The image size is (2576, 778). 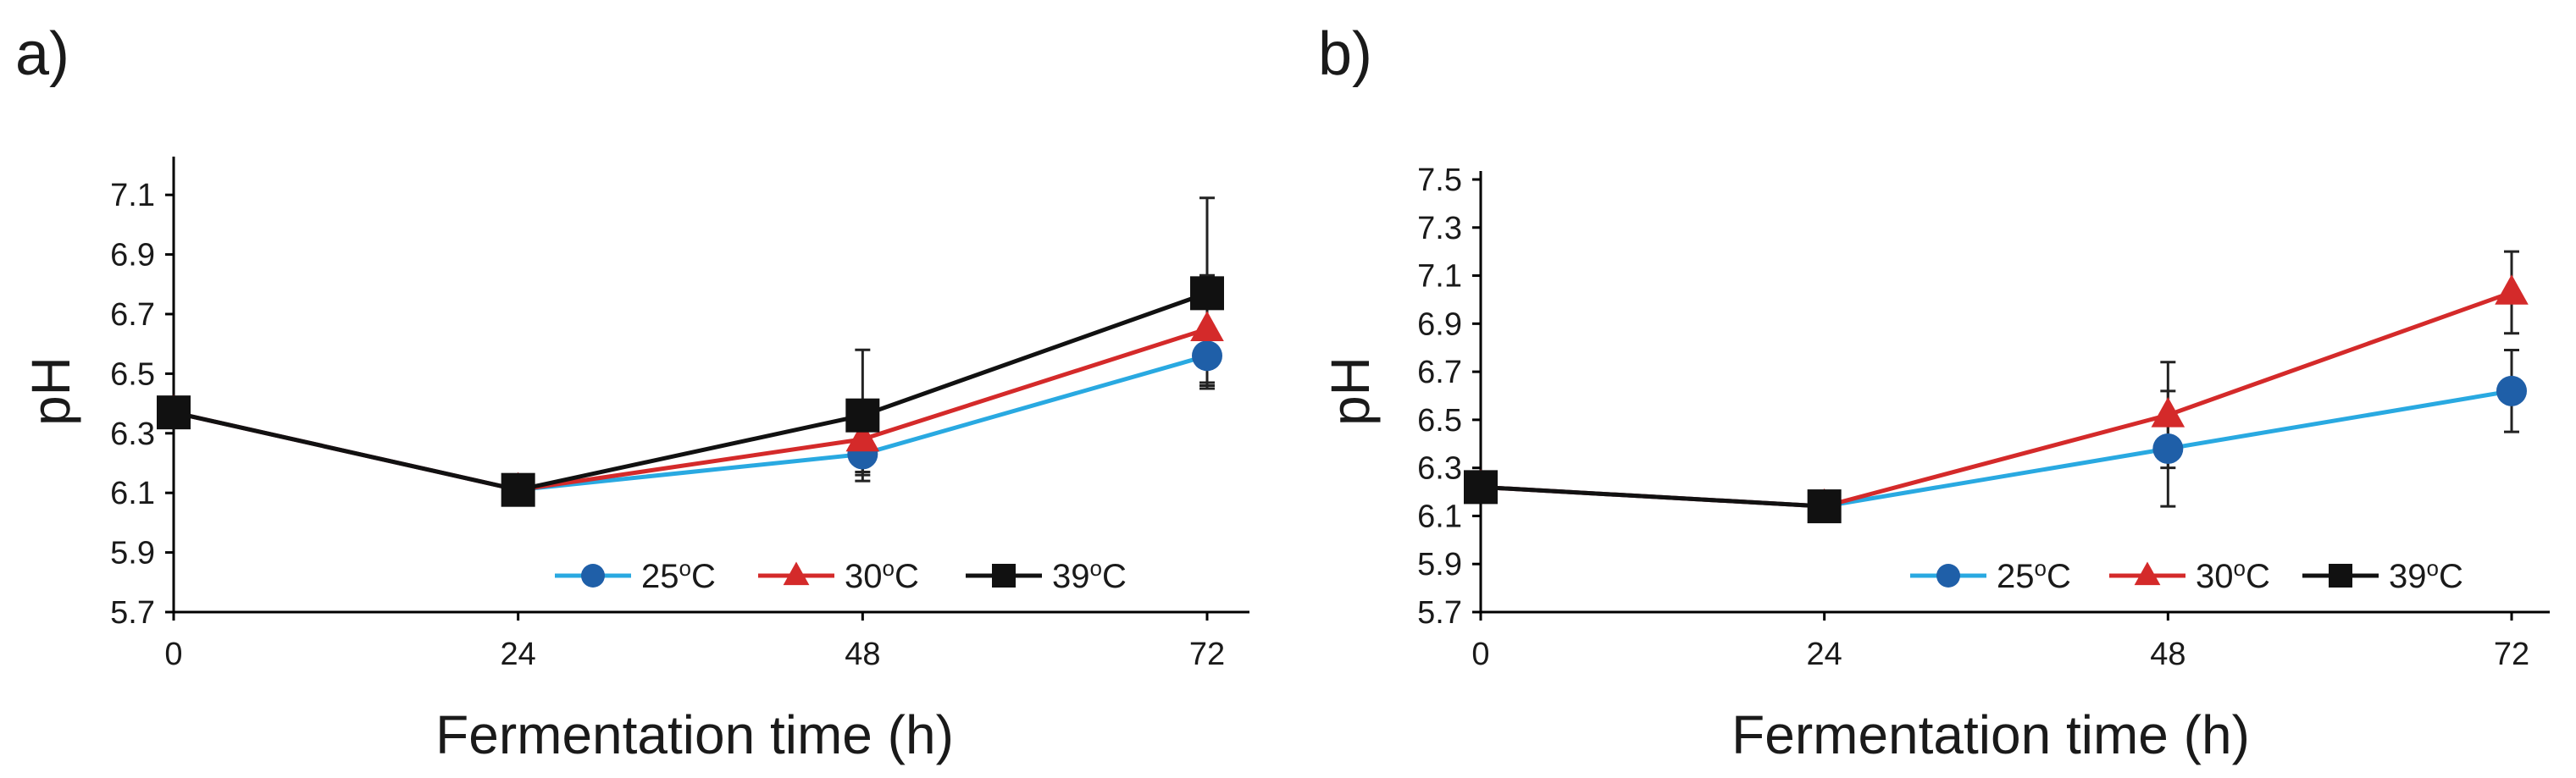 I want to click on panel-a-y-tick-label: 7.1, so click(x=132, y=195).